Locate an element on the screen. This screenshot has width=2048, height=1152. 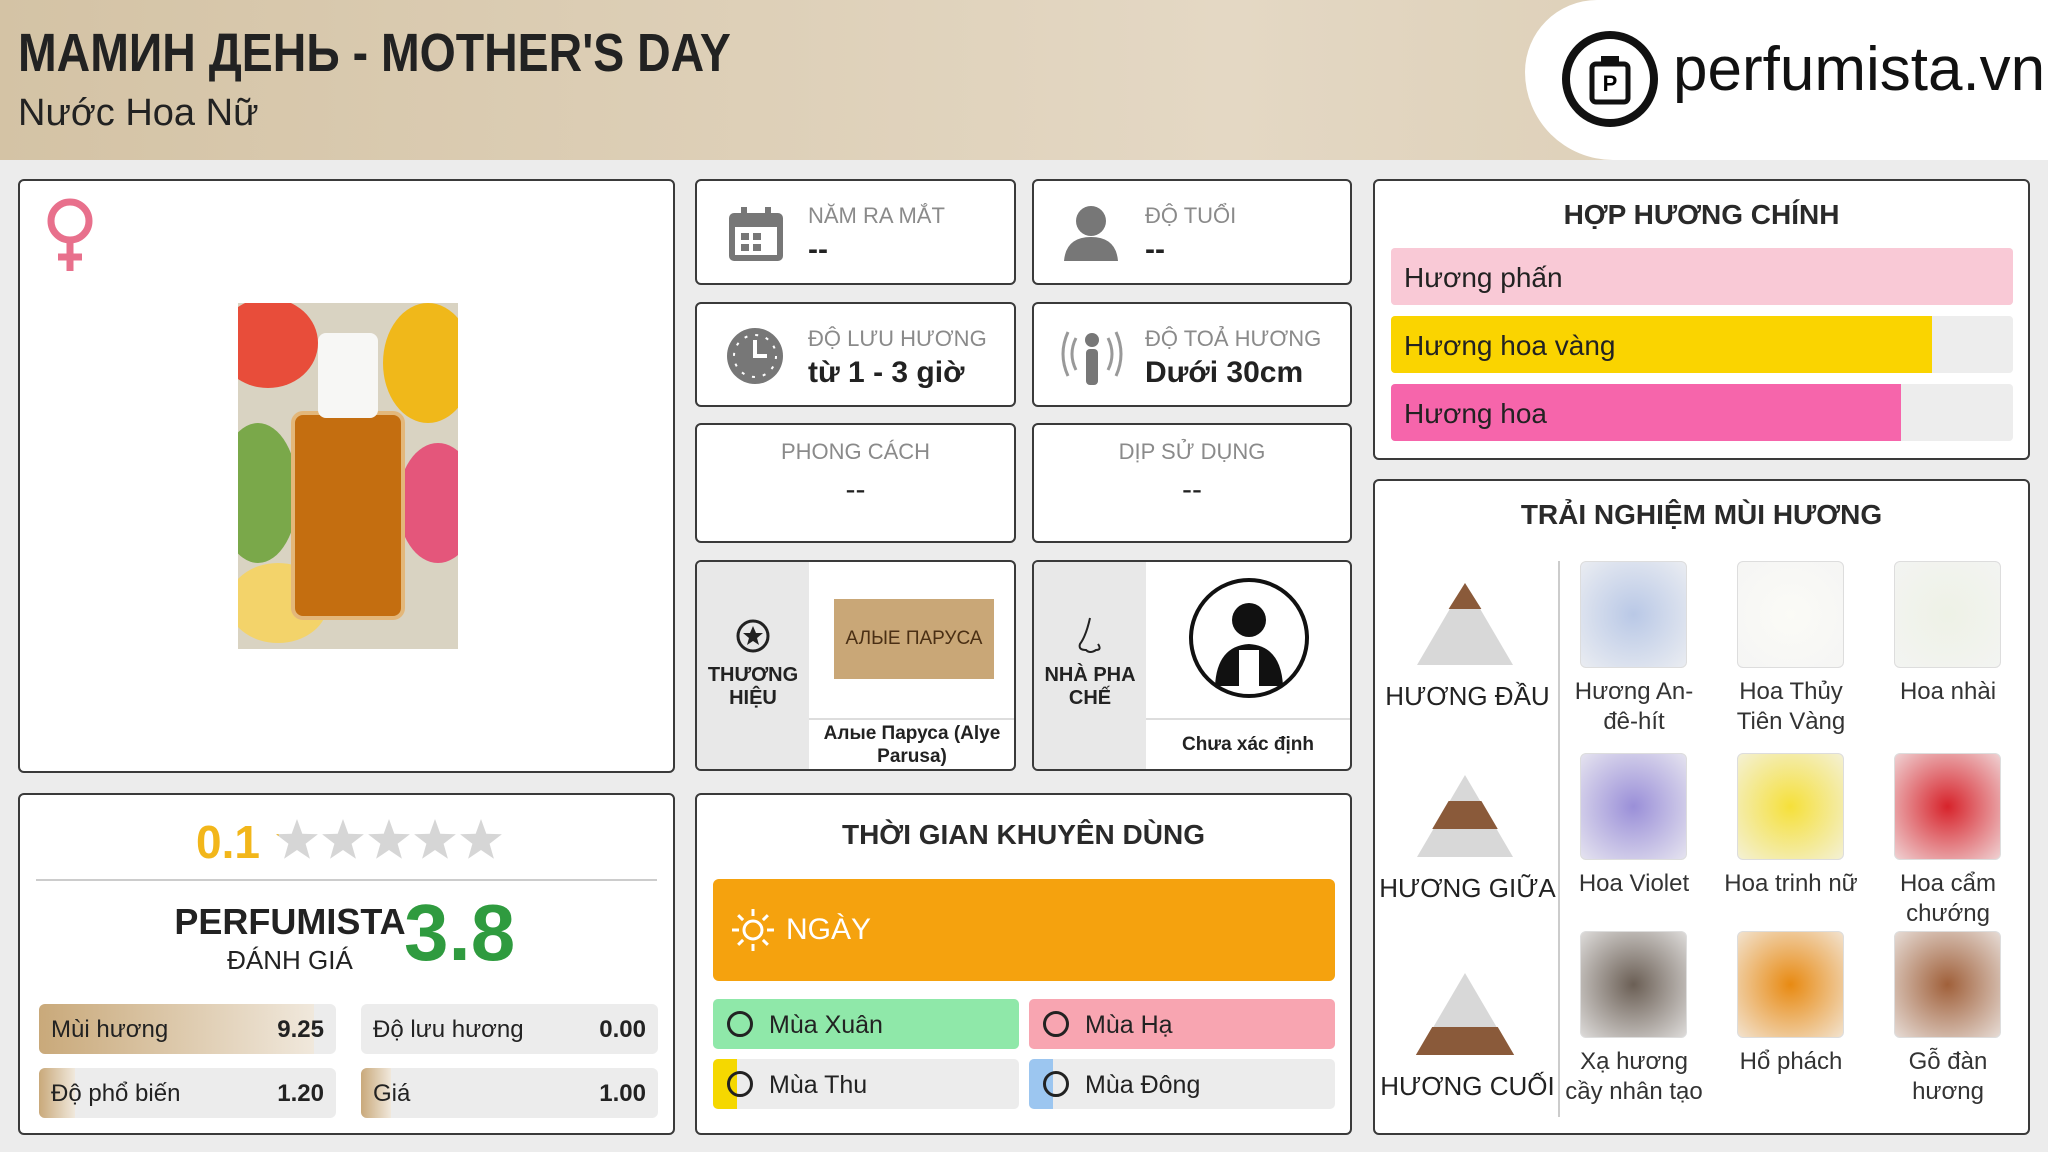
accord-bar: Hương hoa vàng is located at coordinates (1702, 344).